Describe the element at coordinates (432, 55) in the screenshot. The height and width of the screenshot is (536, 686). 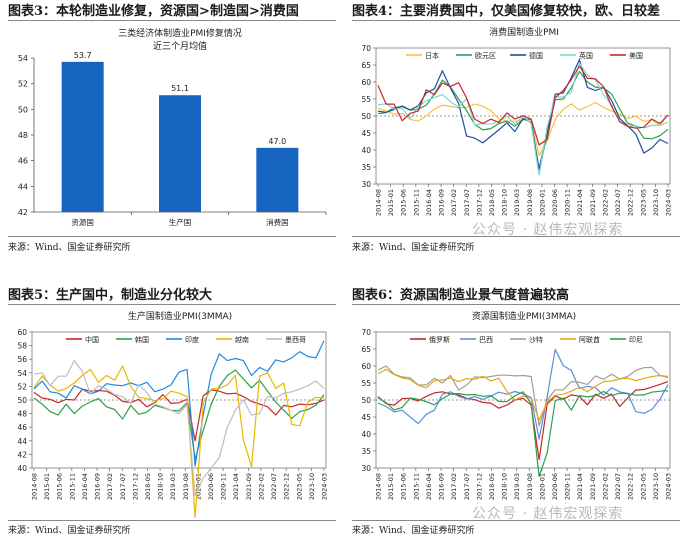
I see `legend-label: 日本` at that location.